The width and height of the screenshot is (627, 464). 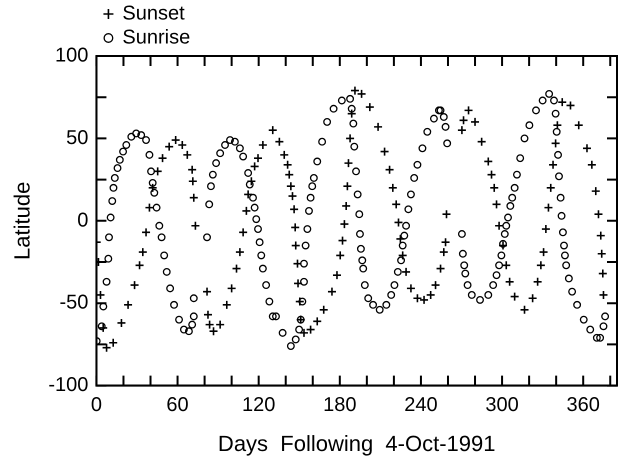 I want to click on y-tick-label: 0, so click(x=82, y=220).